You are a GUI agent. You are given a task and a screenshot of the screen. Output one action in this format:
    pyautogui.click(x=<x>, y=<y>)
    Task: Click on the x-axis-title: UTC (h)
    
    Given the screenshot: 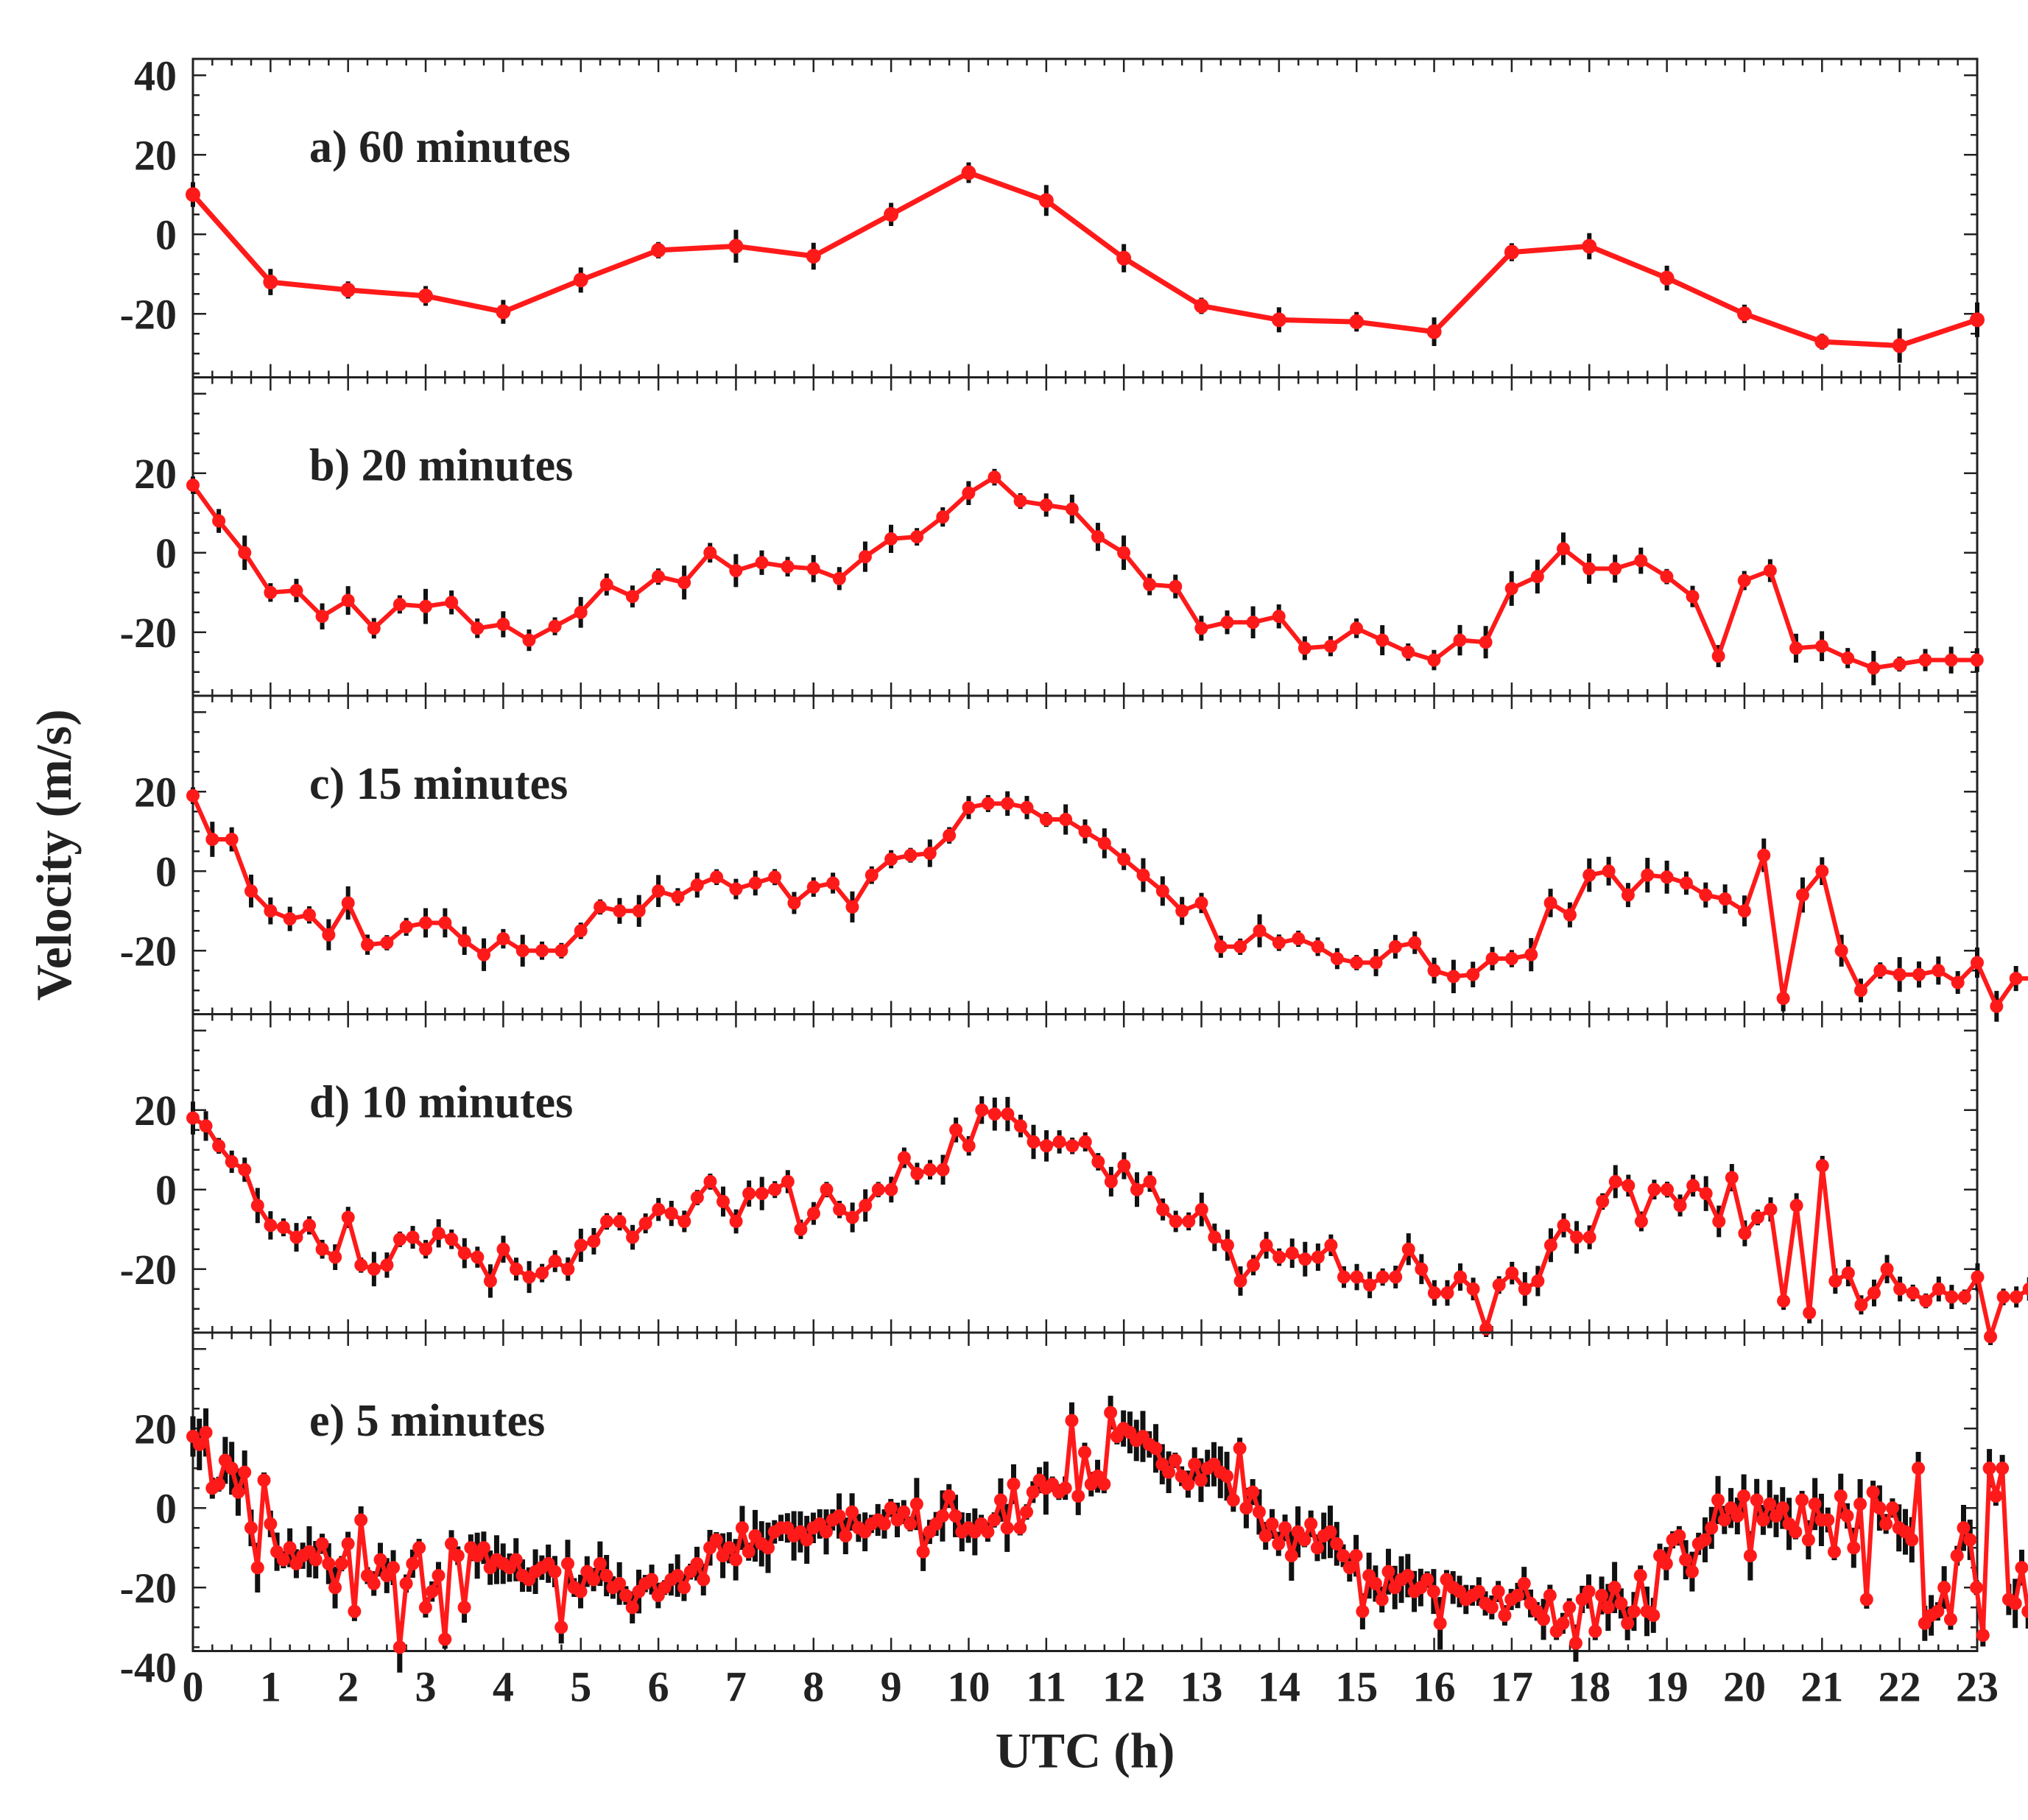 What is the action you would take?
    pyautogui.click(x=1085, y=1751)
    